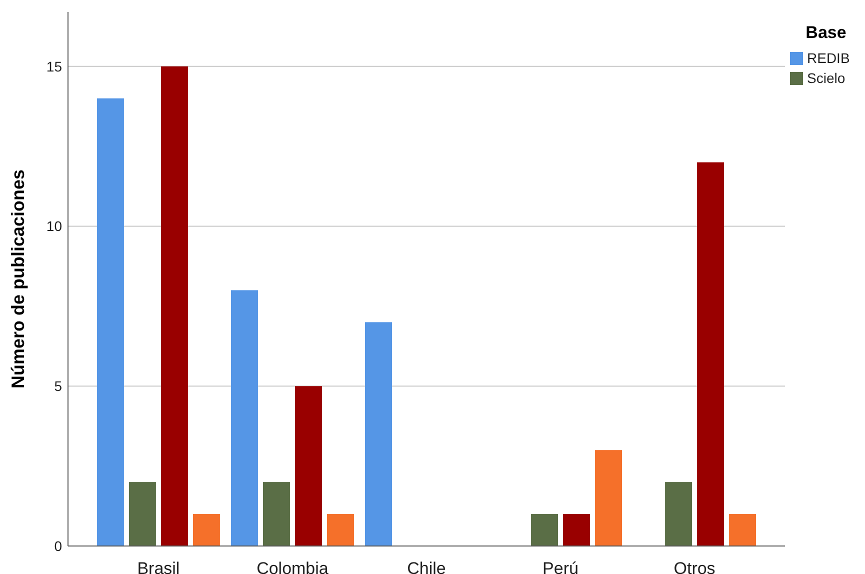 The height and width of the screenshot is (574, 865). What do you see at coordinates (826, 32) in the screenshot?
I see `legend-title: Base` at bounding box center [826, 32].